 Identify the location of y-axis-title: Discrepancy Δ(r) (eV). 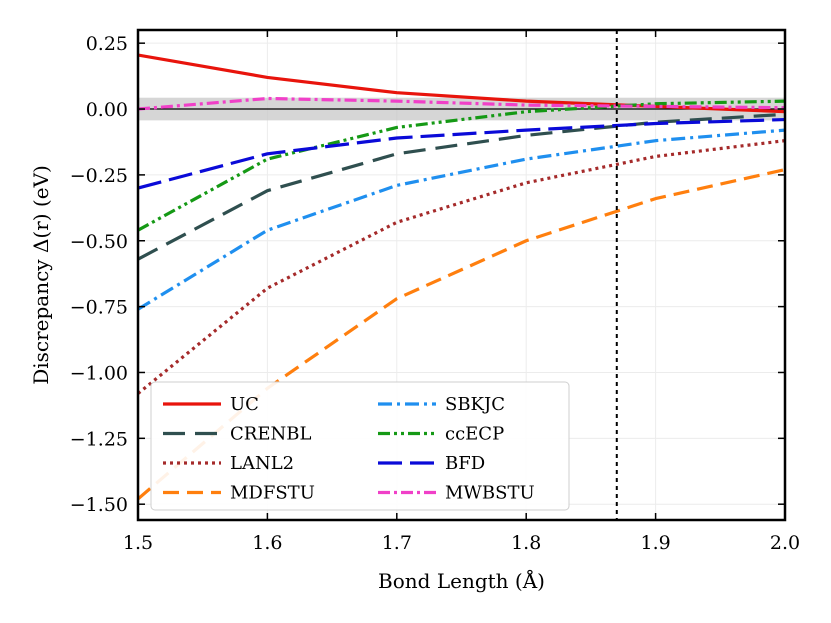
(41, 275).